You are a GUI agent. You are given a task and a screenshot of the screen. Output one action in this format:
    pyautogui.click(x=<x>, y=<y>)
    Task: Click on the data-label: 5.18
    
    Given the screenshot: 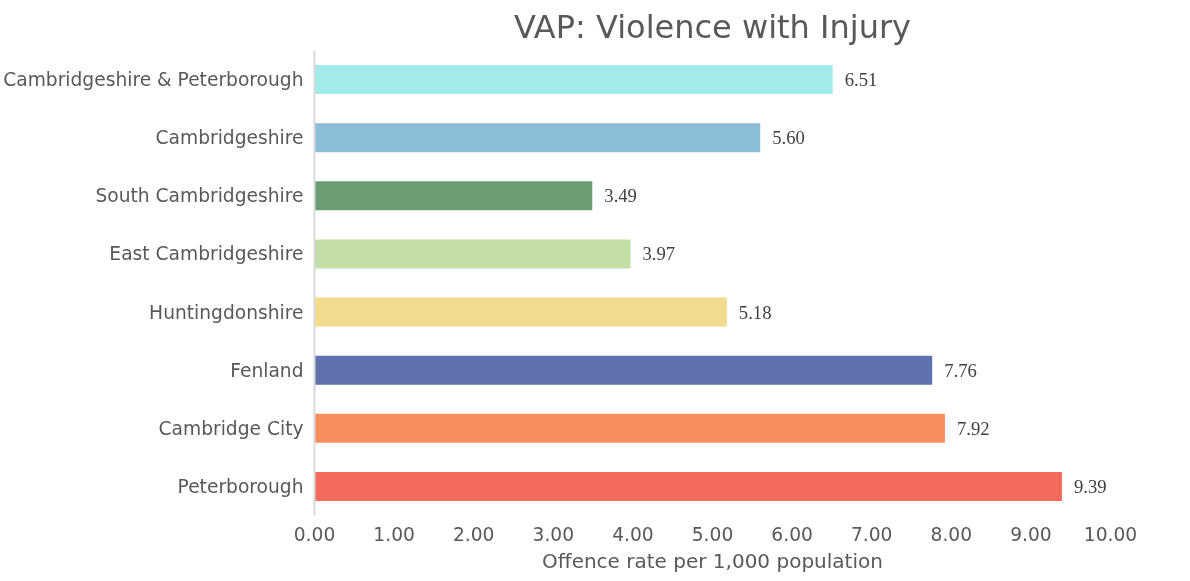 What is the action you would take?
    pyautogui.click(x=755, y=312)
    